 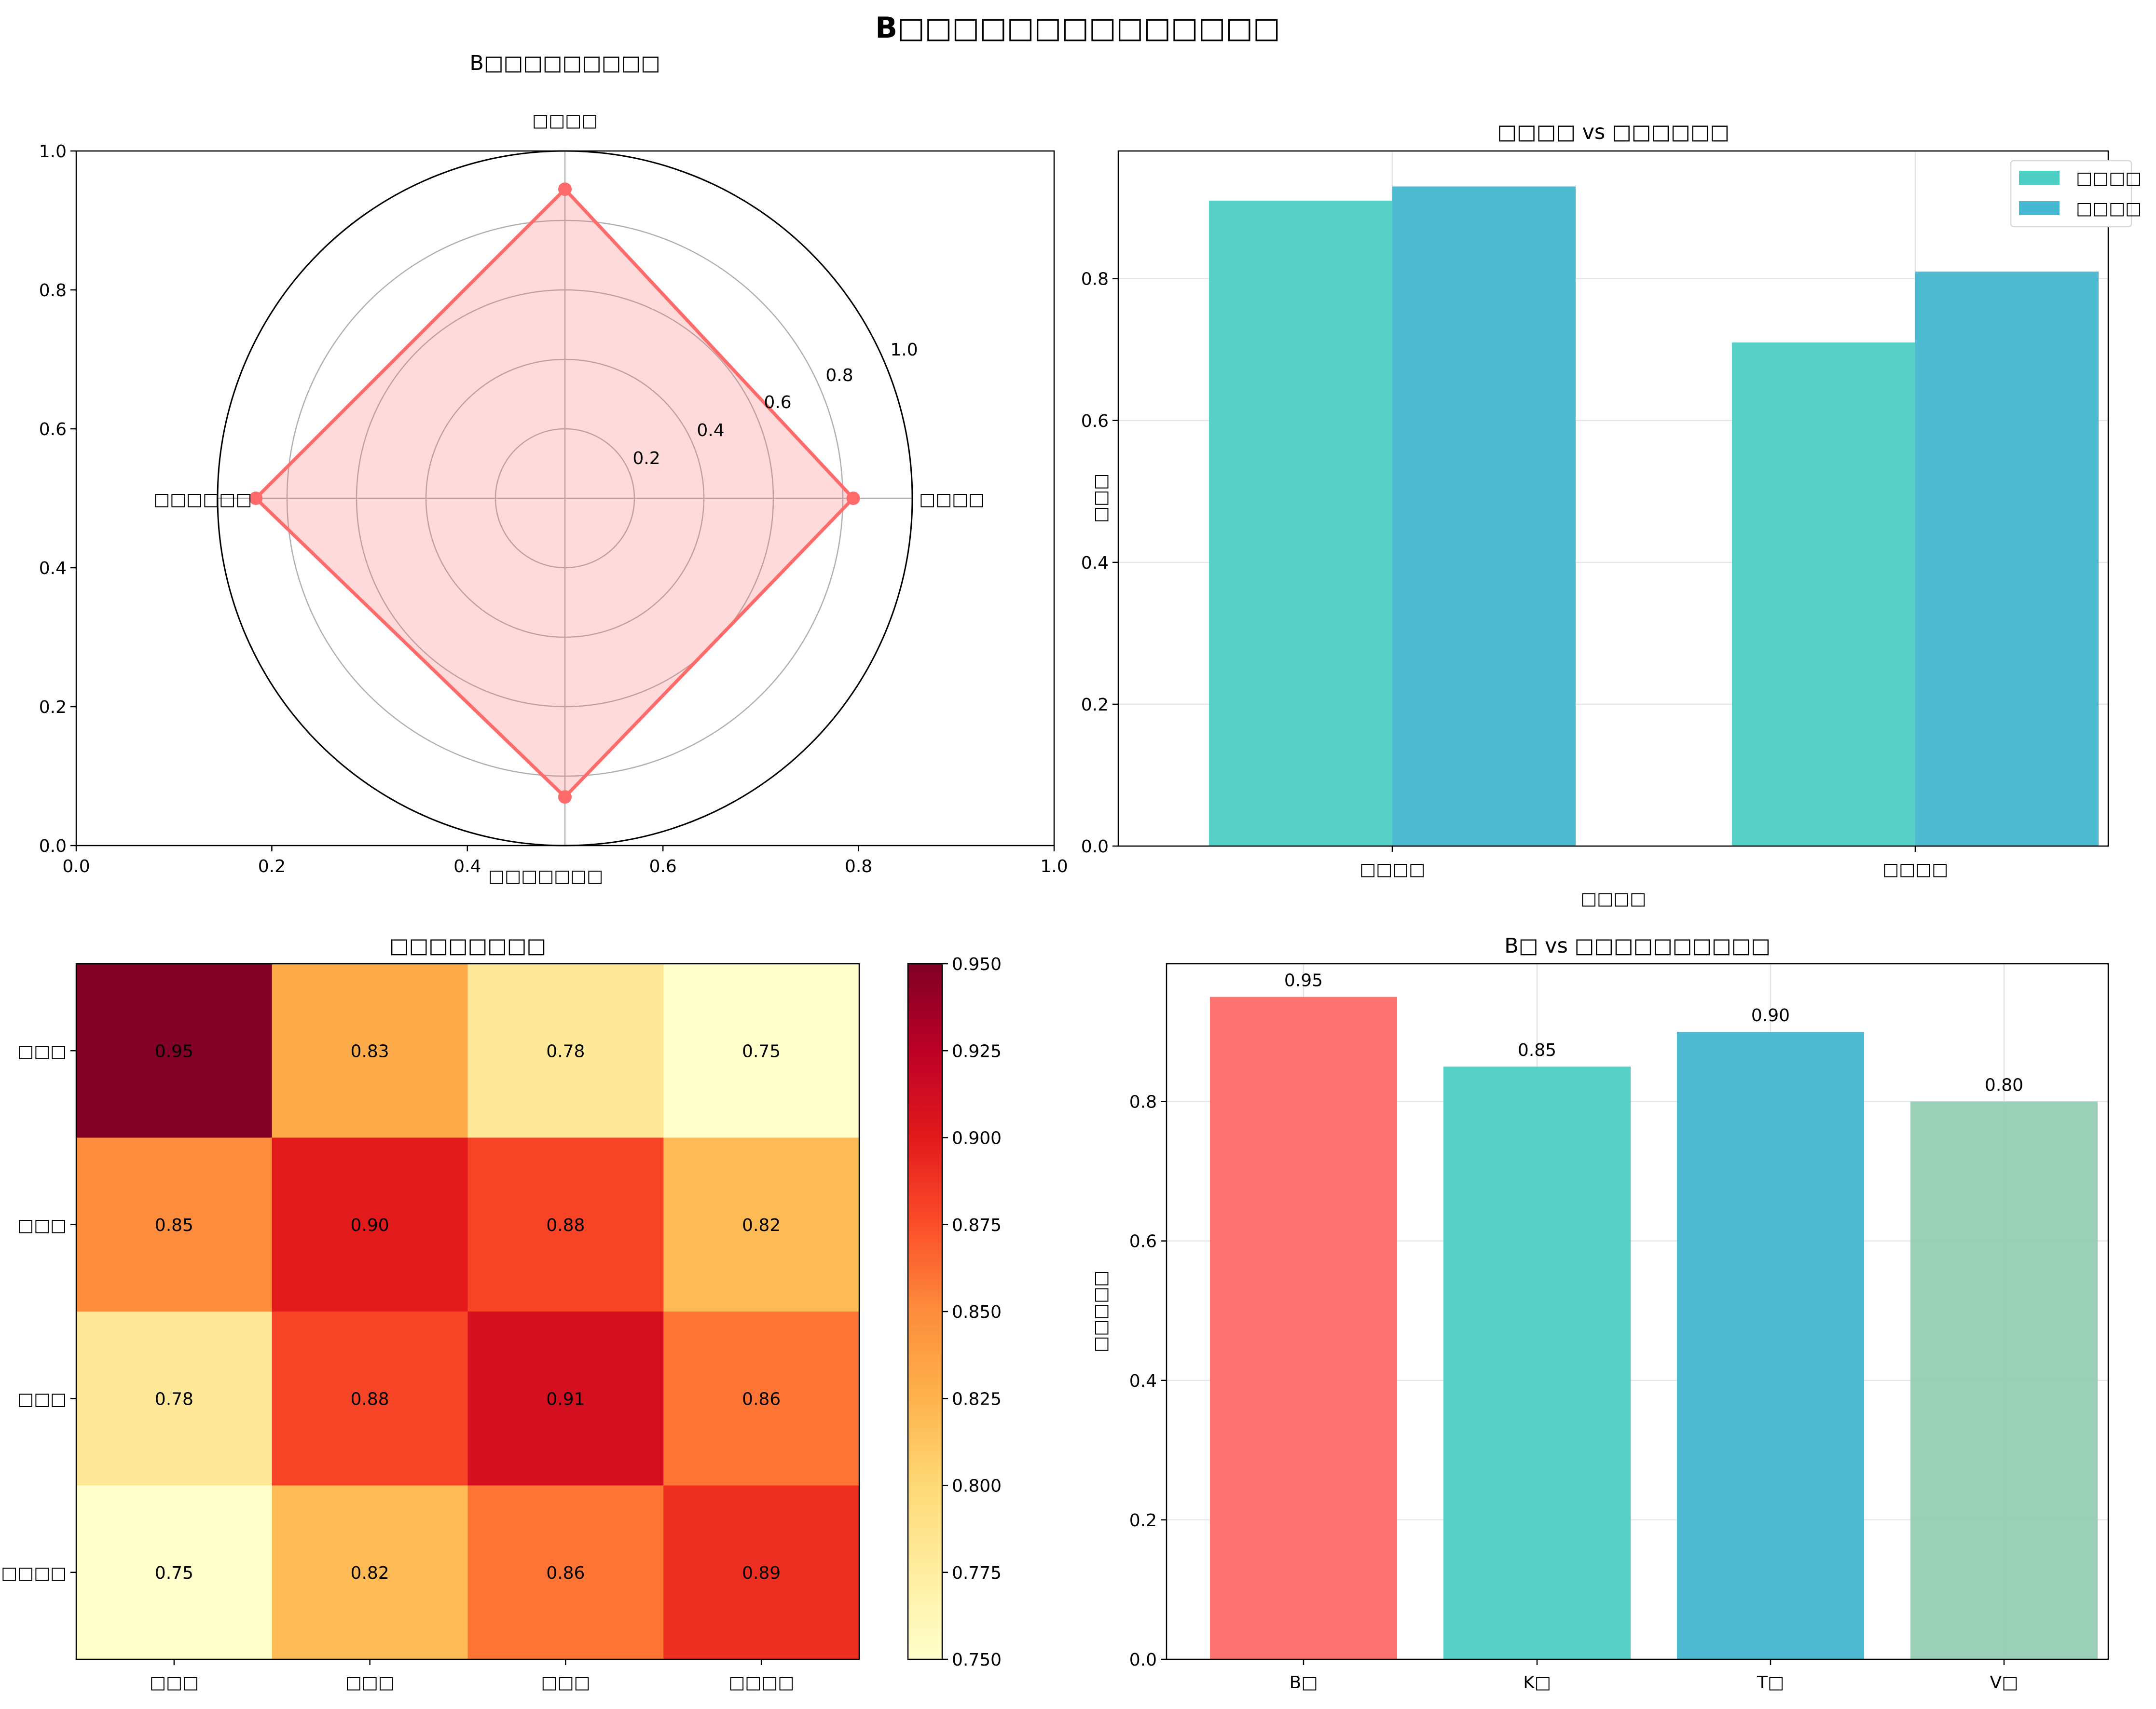 What do you see at coordinates (545, 876) in the screenshot?
I see `radar-axis-label: □□□□□□□` at bounding box center [545, 876].